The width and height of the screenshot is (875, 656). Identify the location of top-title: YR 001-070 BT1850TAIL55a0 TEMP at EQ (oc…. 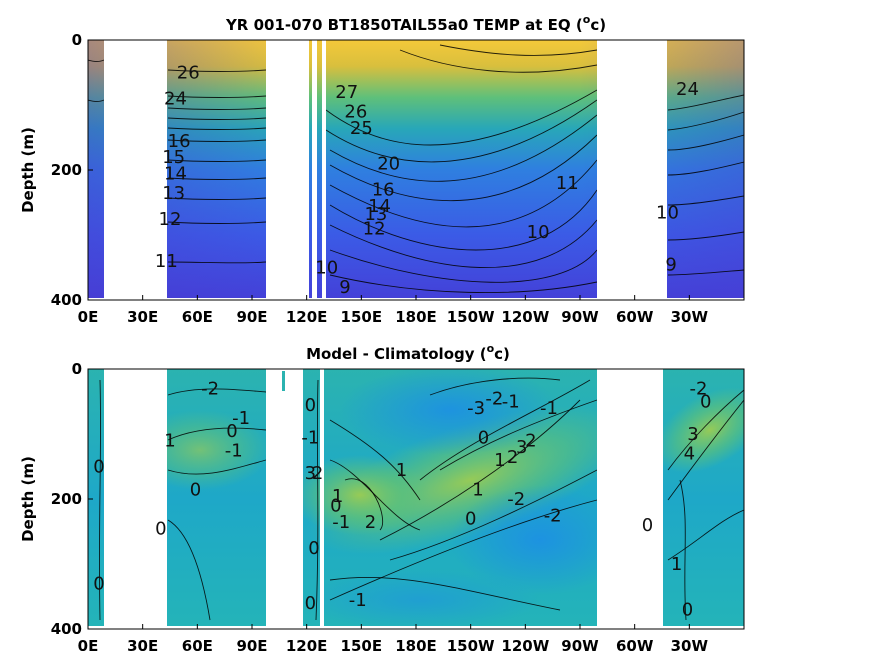
(415, 23).